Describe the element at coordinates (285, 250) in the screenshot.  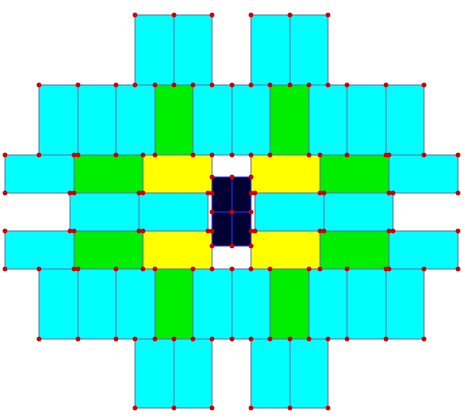
I see `yellow-tile` at that location.